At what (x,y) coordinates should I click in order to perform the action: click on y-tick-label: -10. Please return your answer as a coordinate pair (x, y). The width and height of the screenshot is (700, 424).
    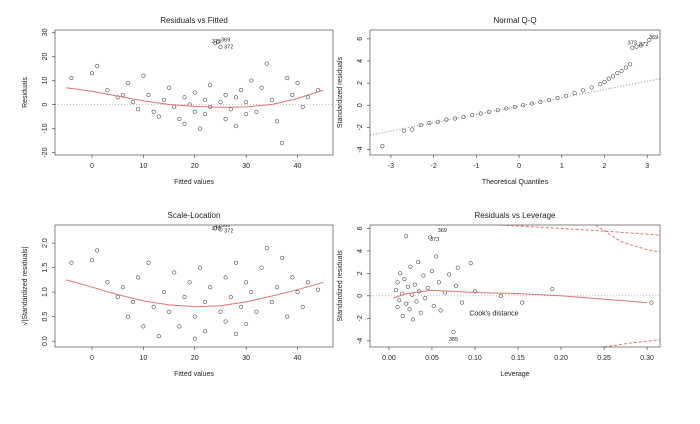
    Looking at the image, I should click on (45, 128).